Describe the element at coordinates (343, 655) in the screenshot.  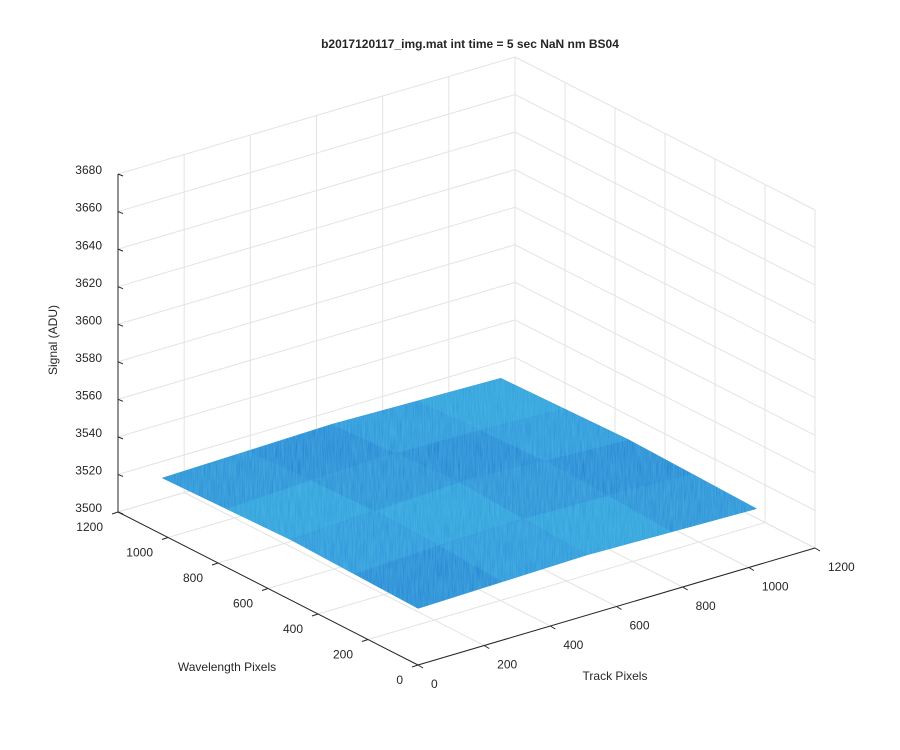
I see `y-tick-label: 200` at that location.